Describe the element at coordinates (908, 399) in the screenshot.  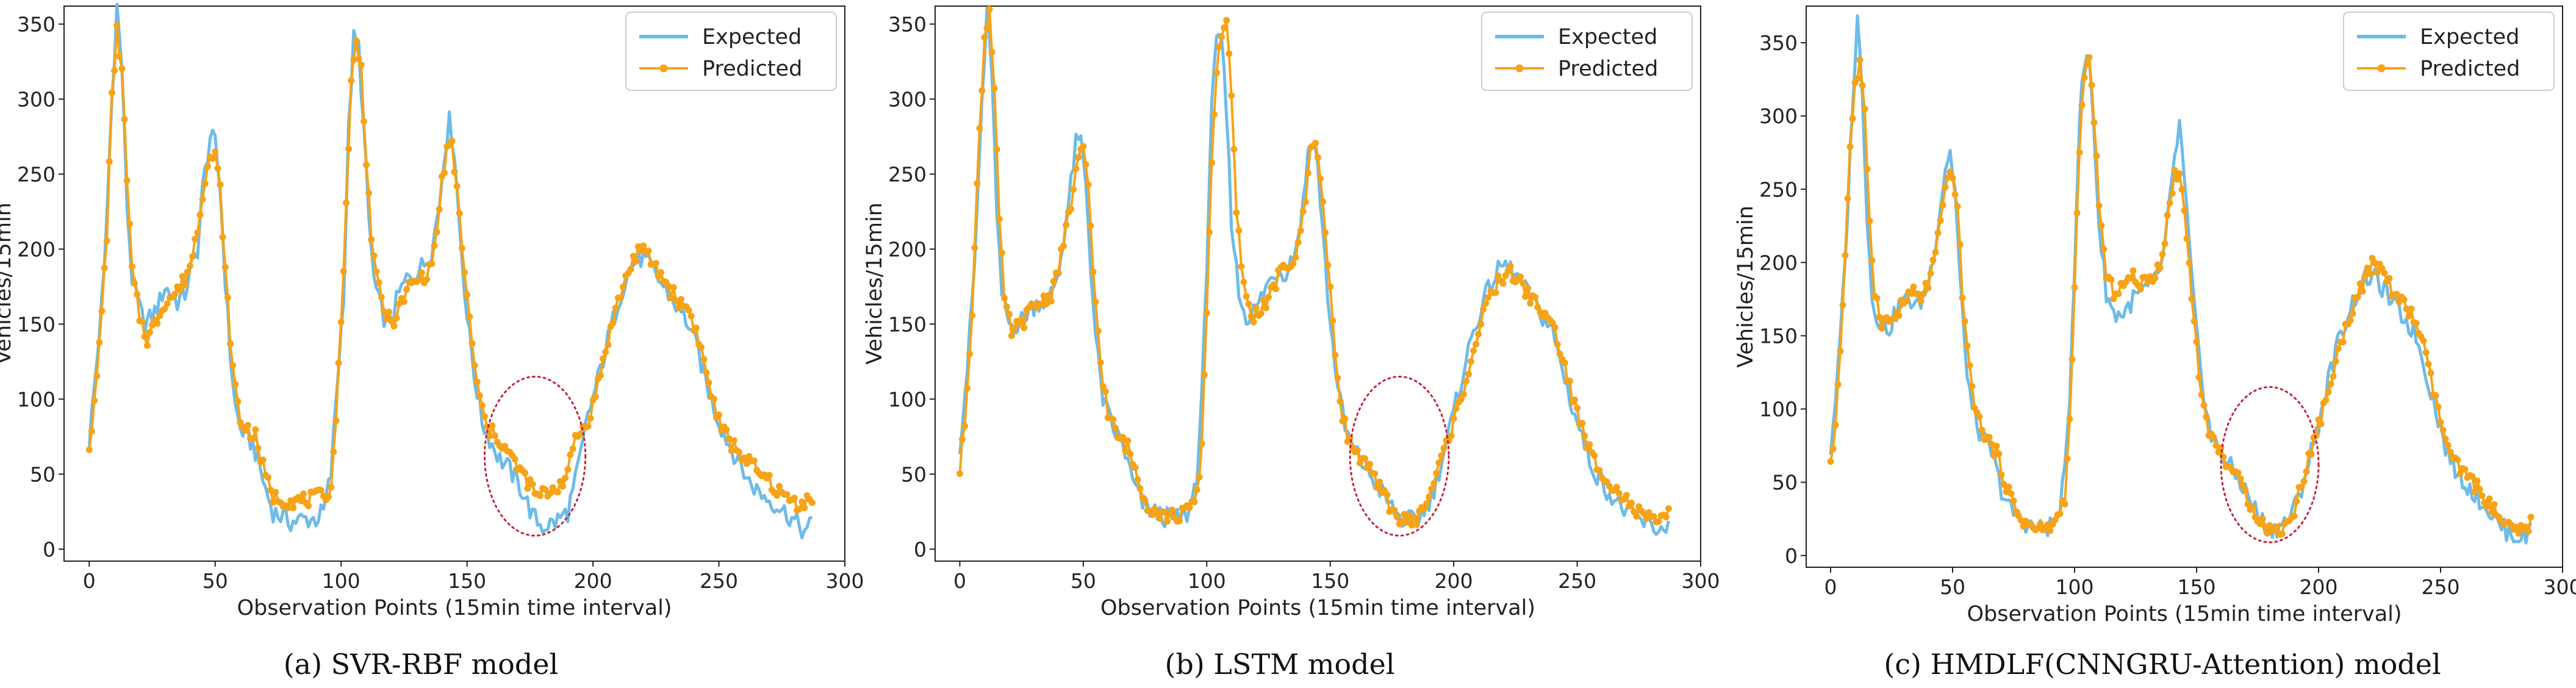
I see `y-tick-label: 100` at that location.